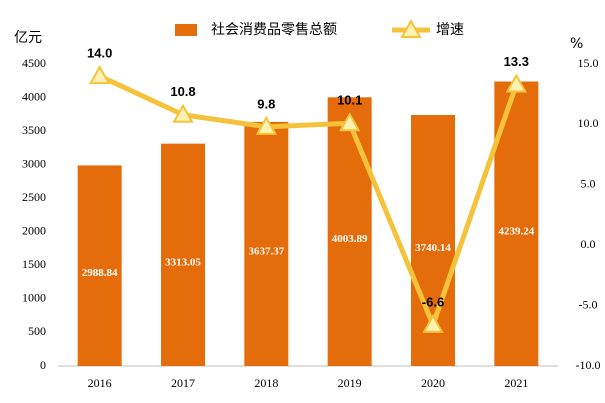  Describe the element at coordinates (516, 61) in the screenshot. I see `line-value-label: 13.3` at that location.